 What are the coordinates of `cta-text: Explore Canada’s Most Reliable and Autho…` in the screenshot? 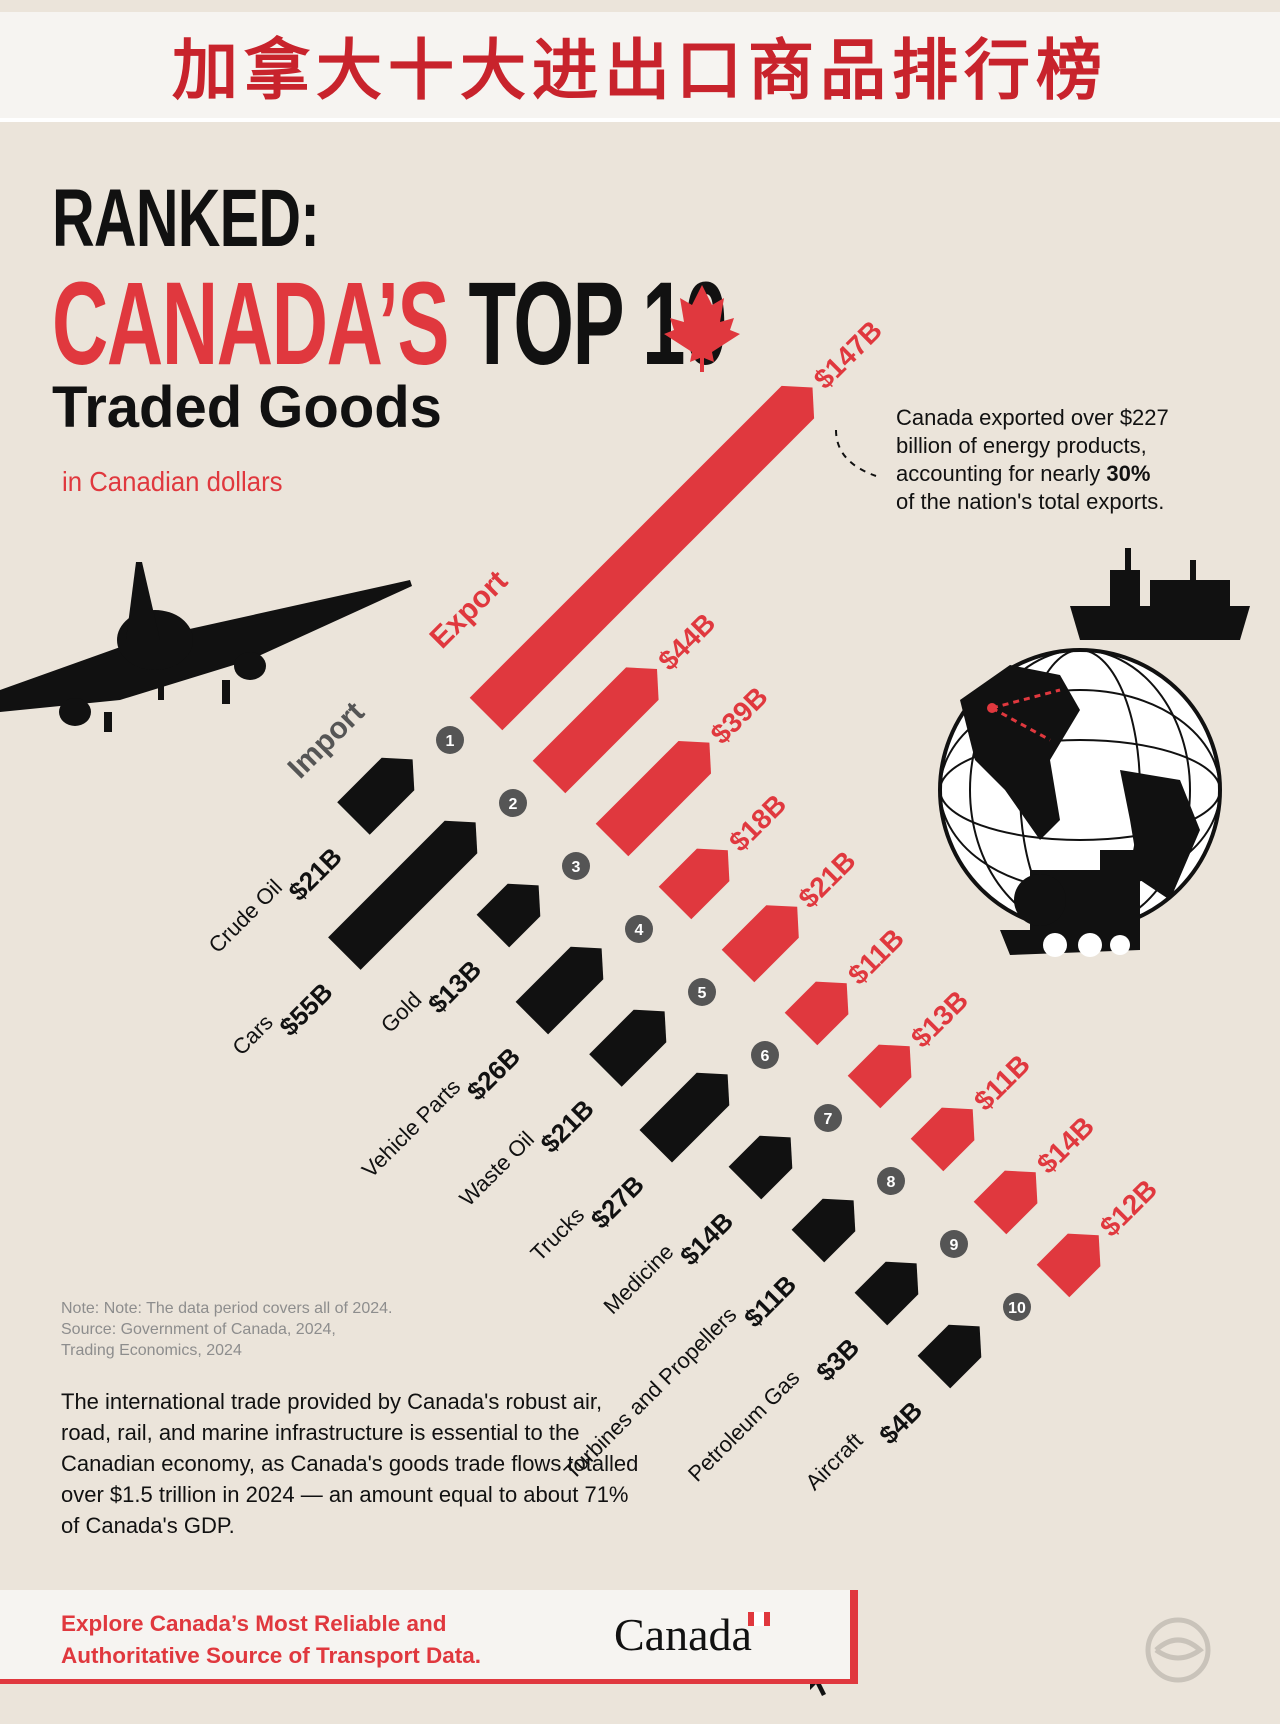 It's located at (271, 1639).